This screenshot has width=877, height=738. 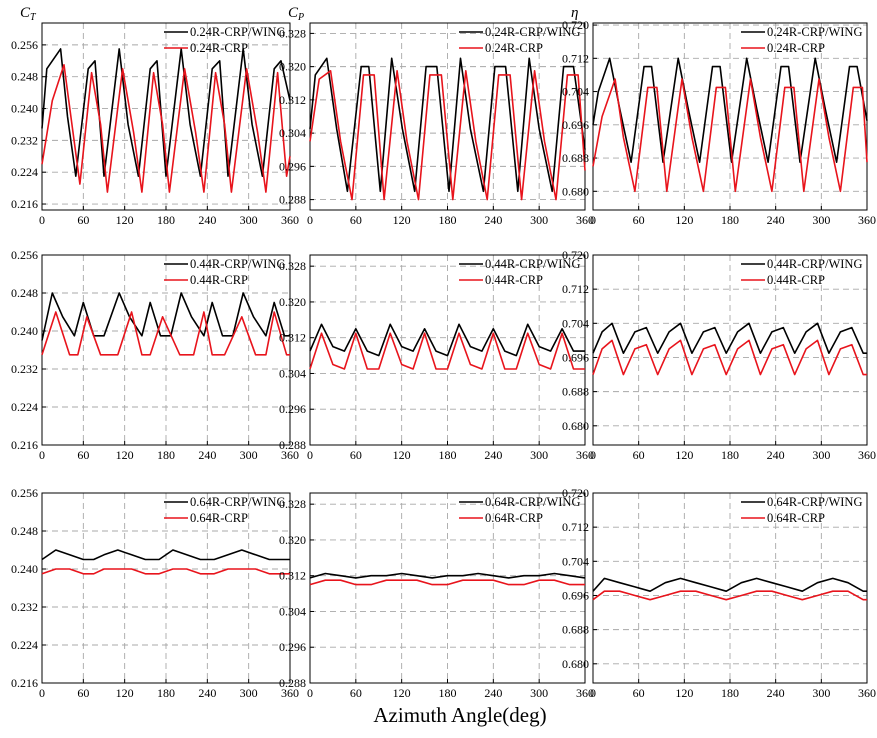 What do you see at coordinates (292, 133) in the screenshot?
I see `y-tick-label: 0.304` at bounding box center [292, 133].